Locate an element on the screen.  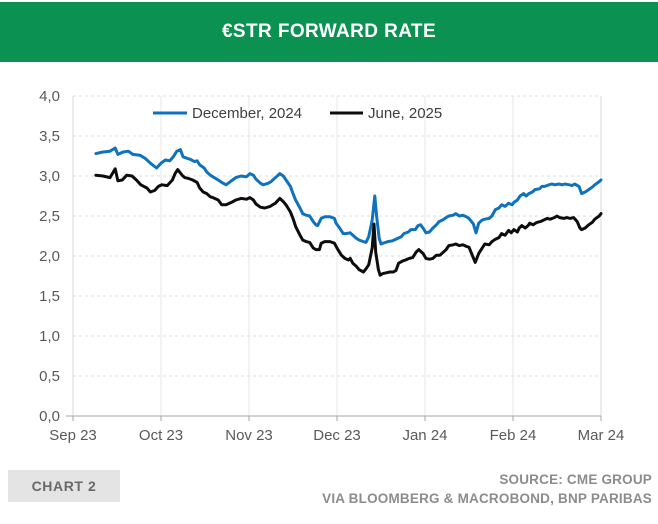
chart-number-badge: CHART 2 is located at coordinates (64, 486).